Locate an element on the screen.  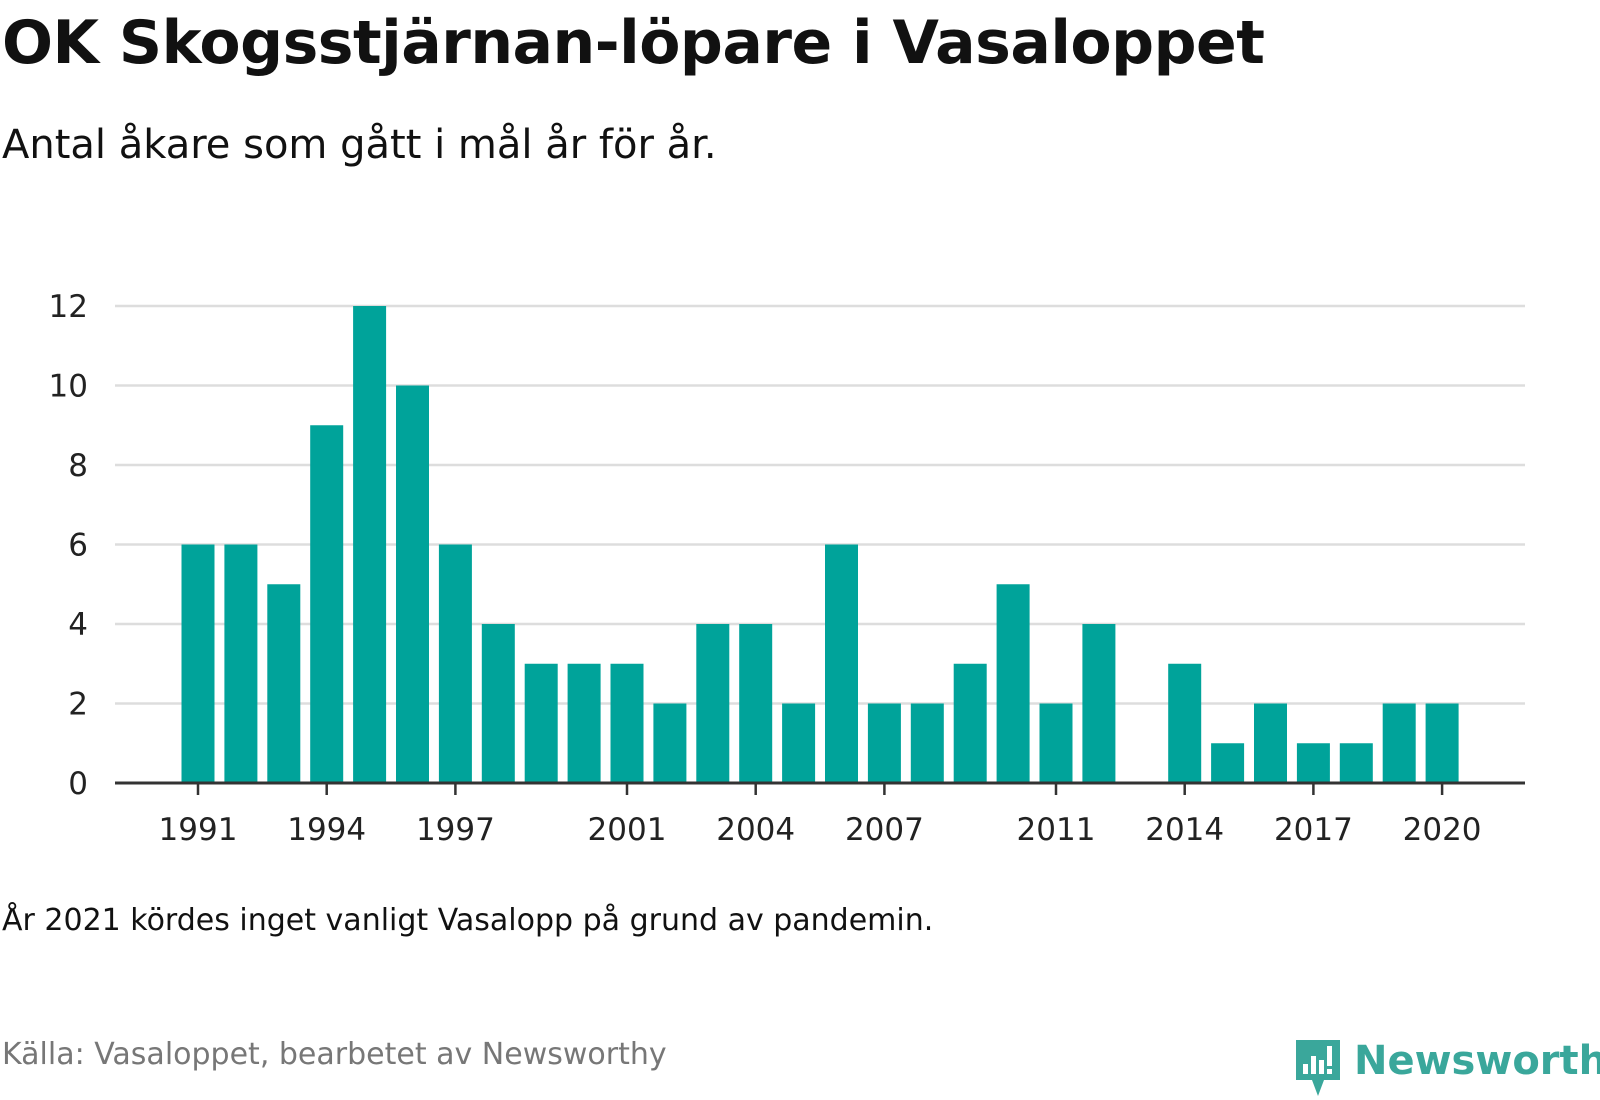
x-tick-label: 2007 is located at coordinates (884, 830).